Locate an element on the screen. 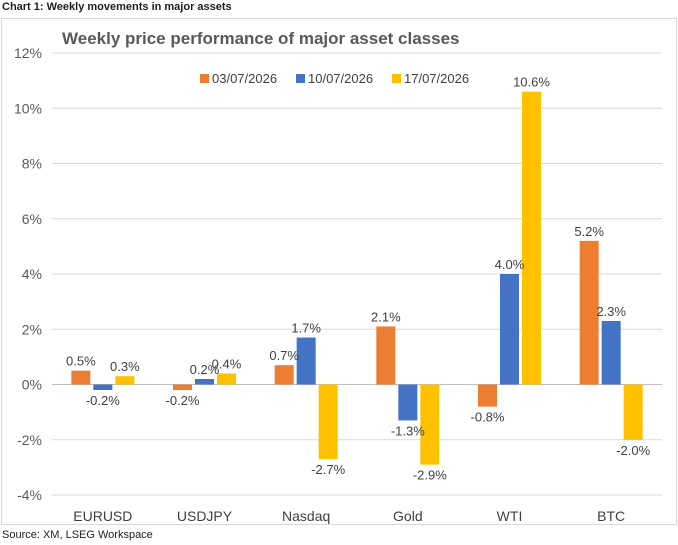 This screenshot has width=678, height=545. x-category-label: BTC is located at coordinates (611, 516).